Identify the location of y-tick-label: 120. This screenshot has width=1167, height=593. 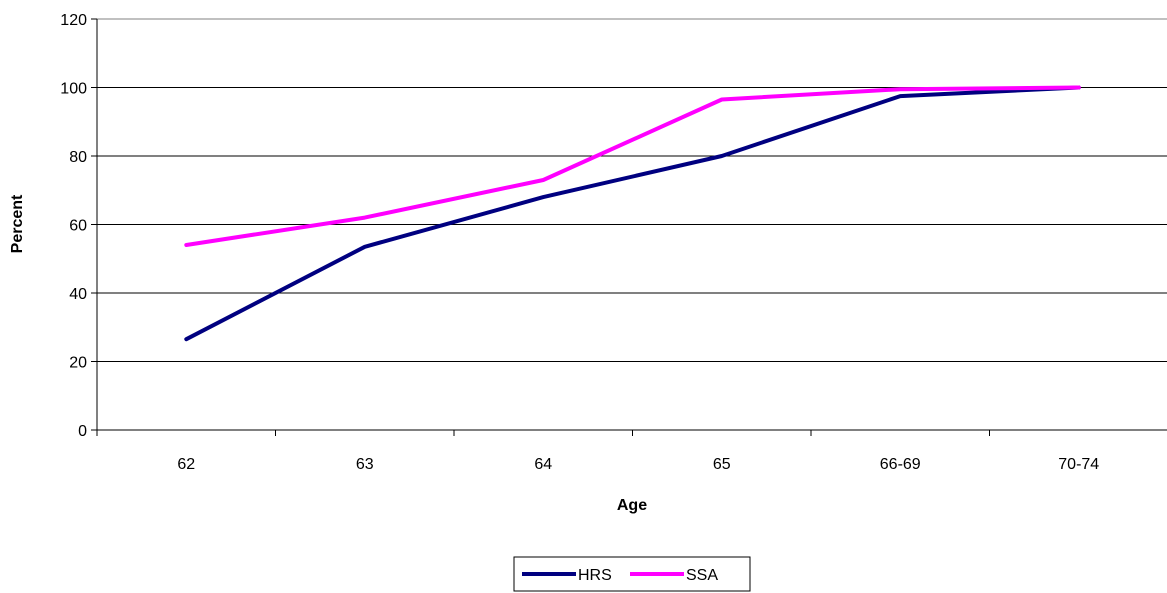
(73, 20).